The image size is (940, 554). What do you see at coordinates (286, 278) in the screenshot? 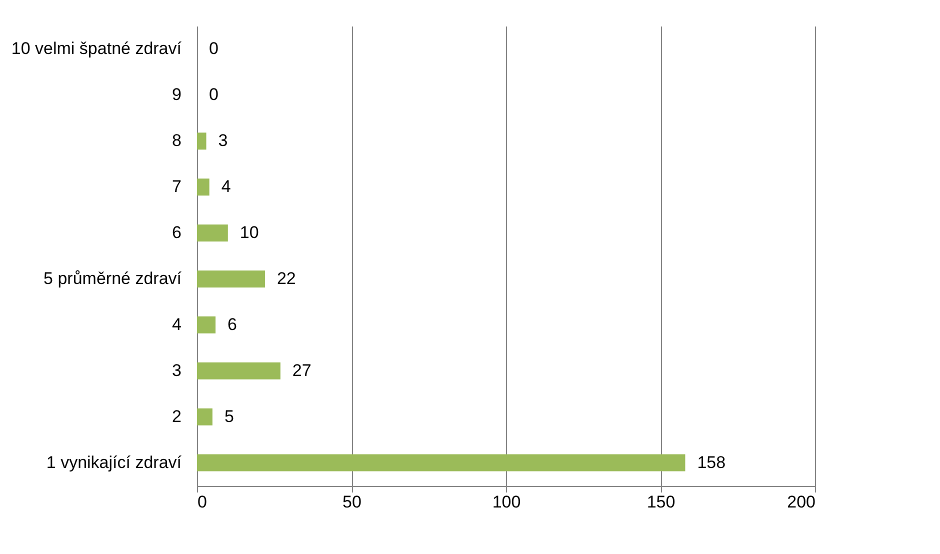
I see `data-label: 22` at bounding box center [286, 278].